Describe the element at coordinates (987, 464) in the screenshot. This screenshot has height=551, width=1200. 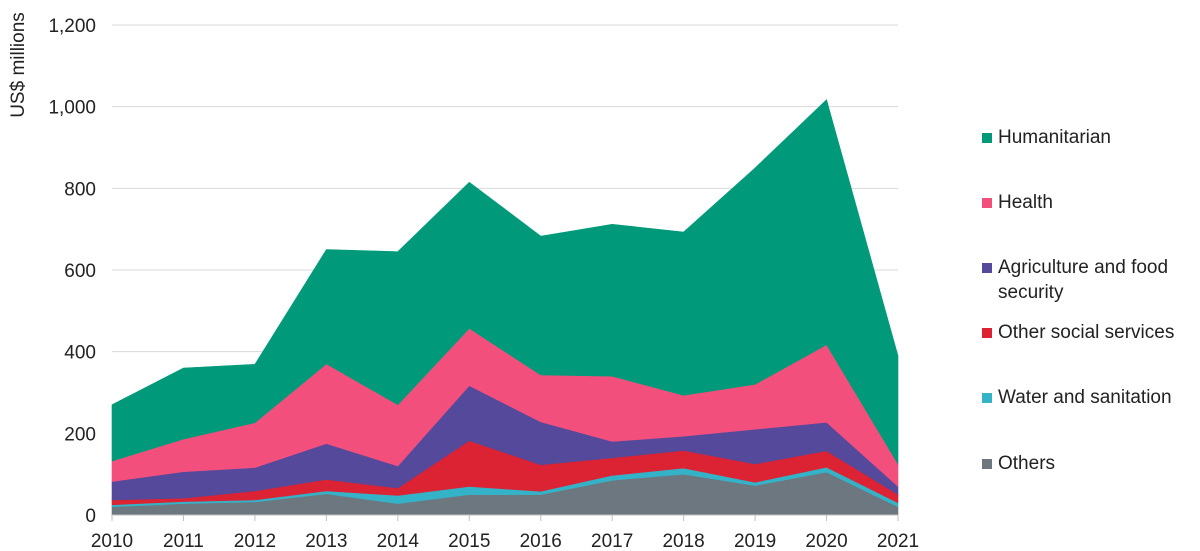
I see `legend-swatch-others` at that location.